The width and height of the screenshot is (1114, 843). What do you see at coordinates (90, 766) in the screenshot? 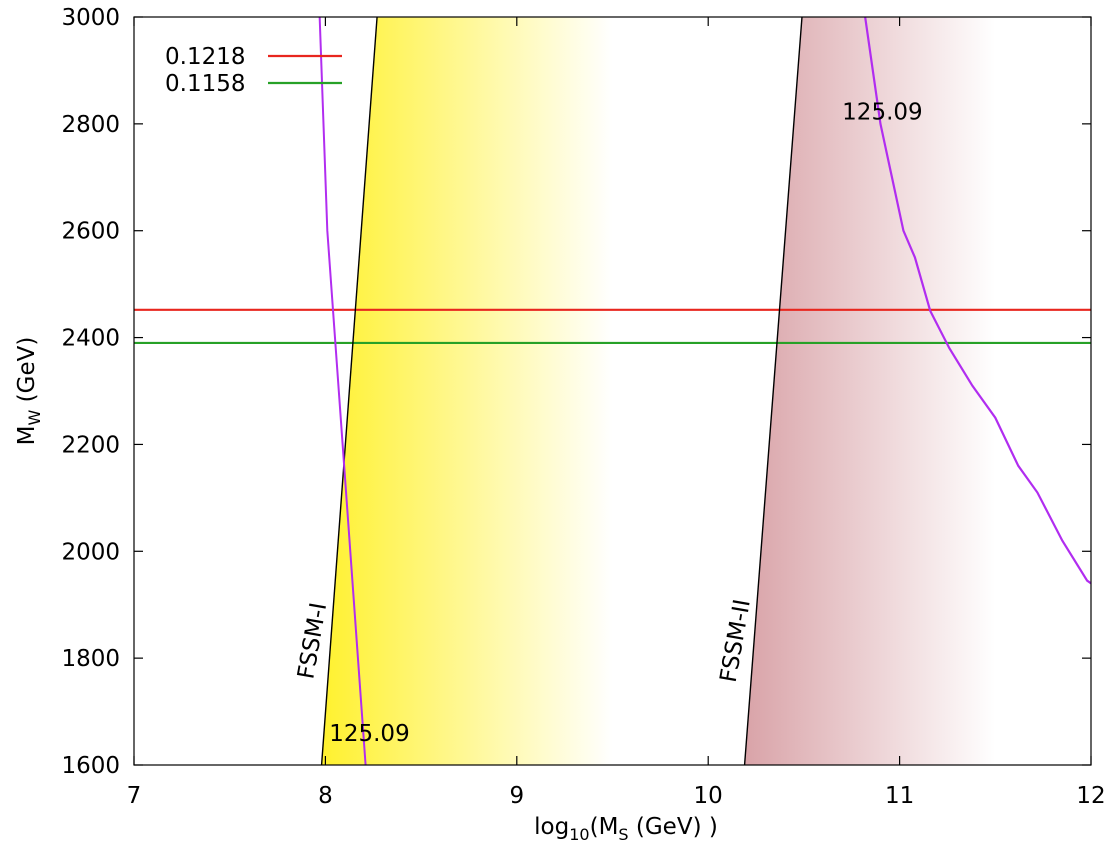
I see `y-tick-label: 1600` at bounding box center [90, 766].